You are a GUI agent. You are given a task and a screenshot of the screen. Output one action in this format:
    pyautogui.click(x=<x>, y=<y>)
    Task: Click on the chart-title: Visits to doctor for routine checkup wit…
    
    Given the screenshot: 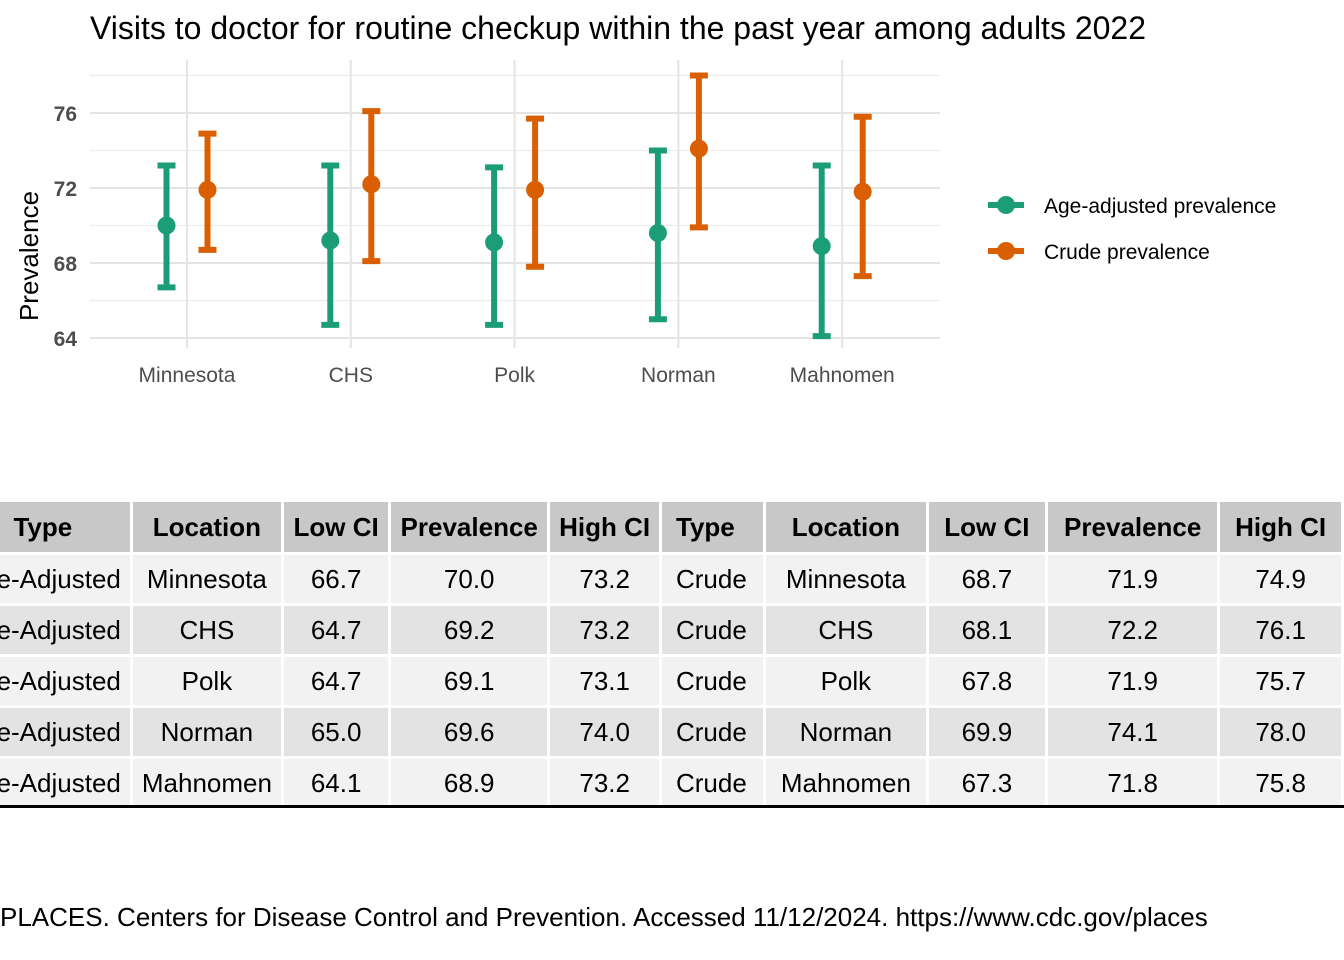 What is the action you would take?
    pyautogui.click(x=618, y=28)
    